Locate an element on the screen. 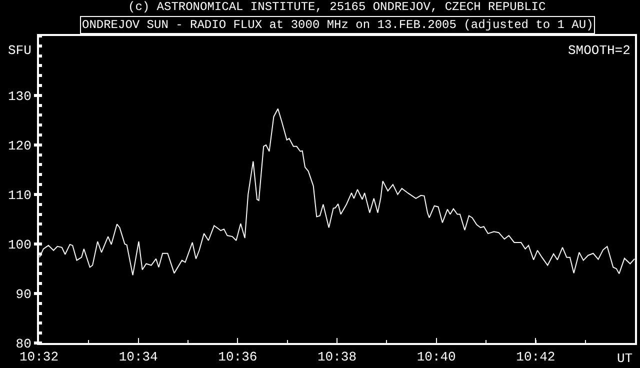 This screenshot has height=368, width=640. x-tick-label: 10:40 is located at coordinates (436, 357).